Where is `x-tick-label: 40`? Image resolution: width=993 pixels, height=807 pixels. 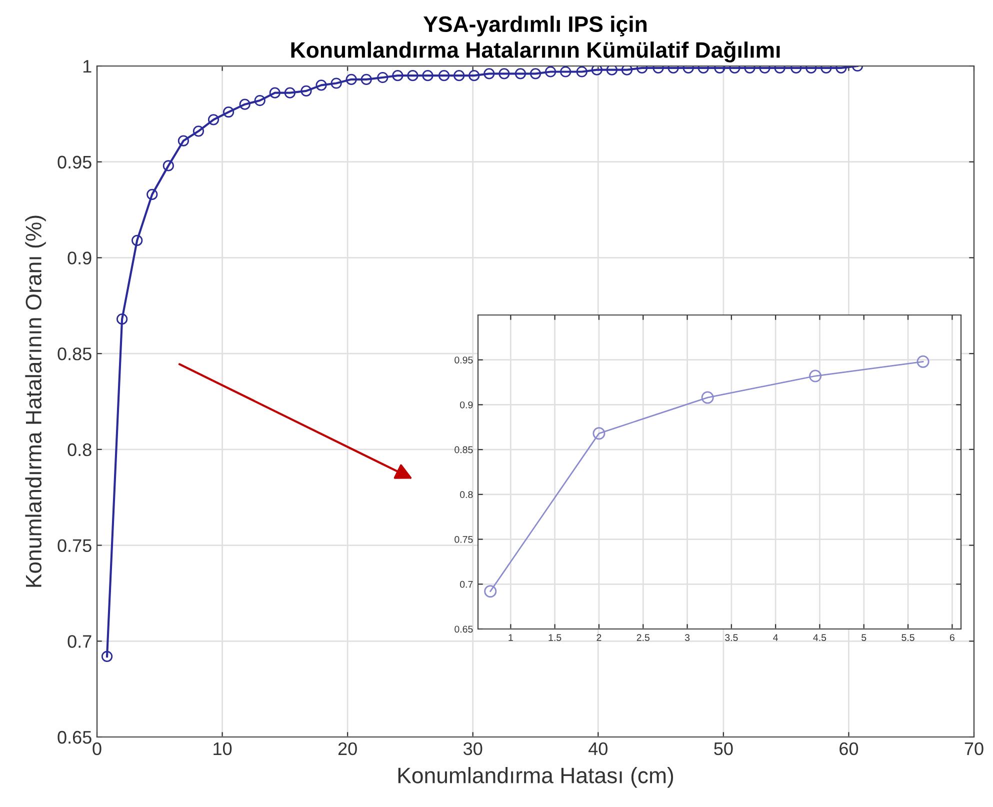
x-tick-label: 40 is located at coordinates (598, 749).